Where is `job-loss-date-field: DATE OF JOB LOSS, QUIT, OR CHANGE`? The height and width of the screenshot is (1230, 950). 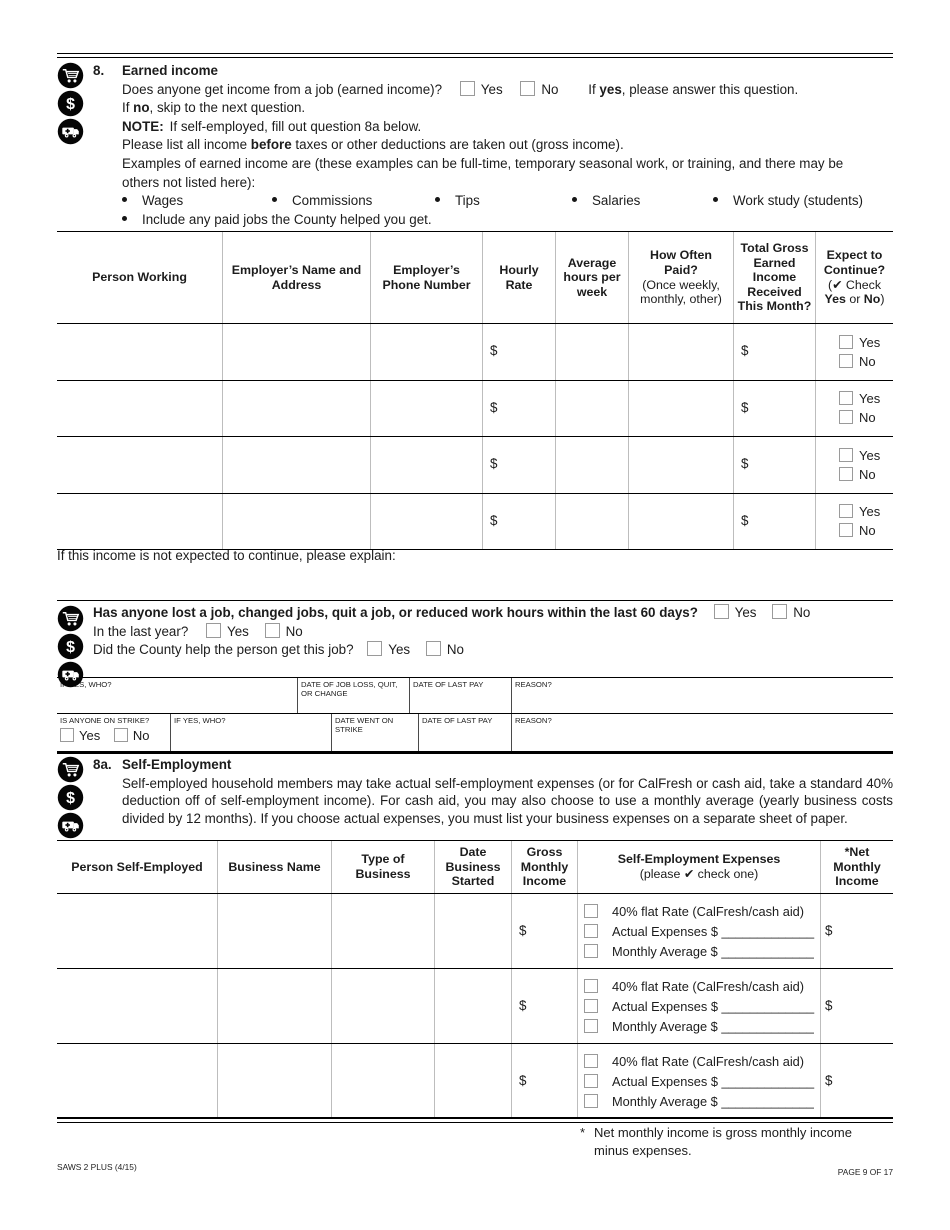
job-loss-date-field: DATE OF JOB LOSS, QUIT, OR CHANGE is located at coordinates (353, 696).